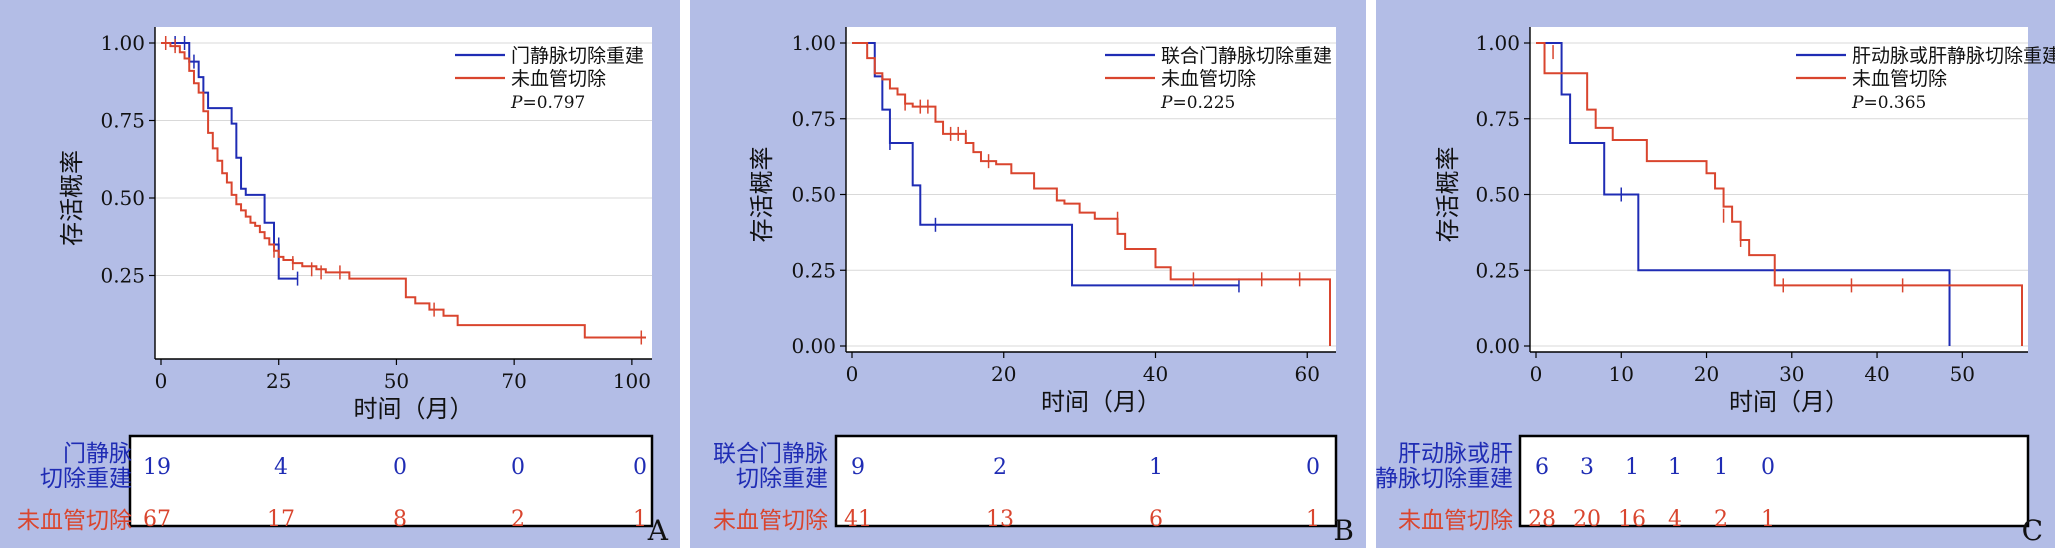 The image size is (2055, 548). Describe the element at coordinates (2032, 530) in the screenshot. I see `panel-label: C` at that location.